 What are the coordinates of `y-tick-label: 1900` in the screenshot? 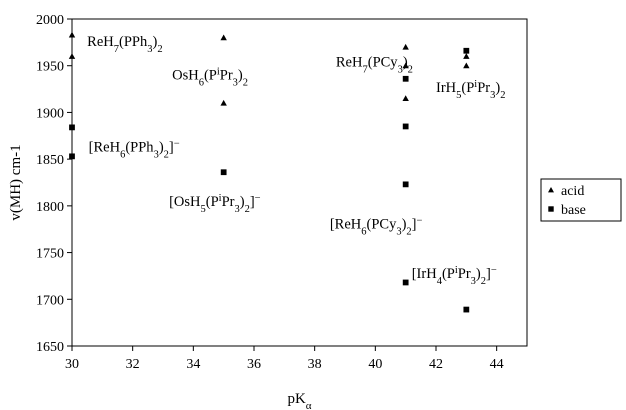 It's located at (50, 113).